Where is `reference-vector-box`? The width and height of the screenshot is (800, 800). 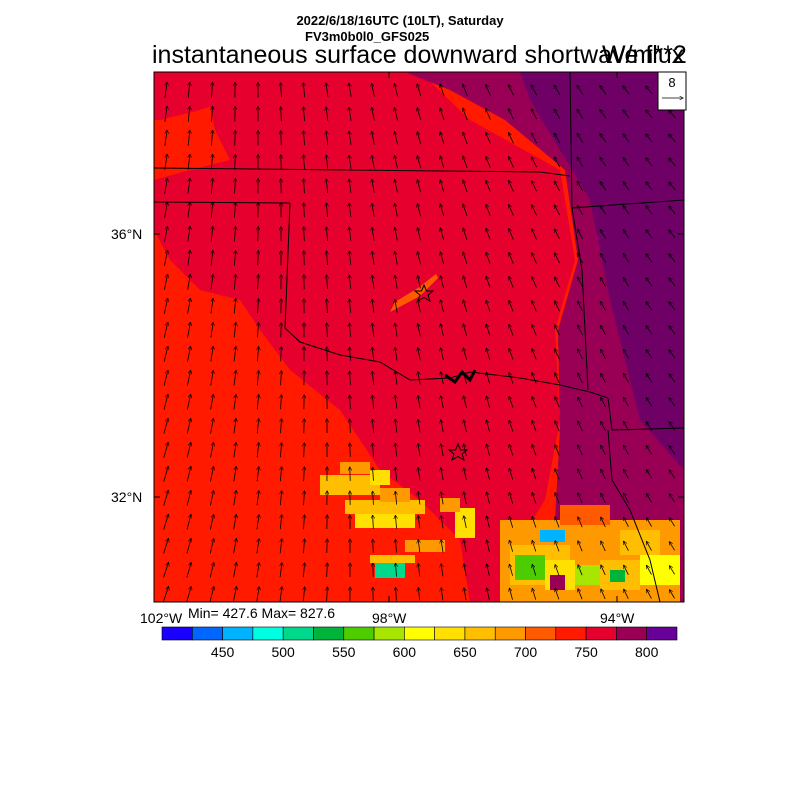
reference-vector-box is located at coordinates (672, 91).